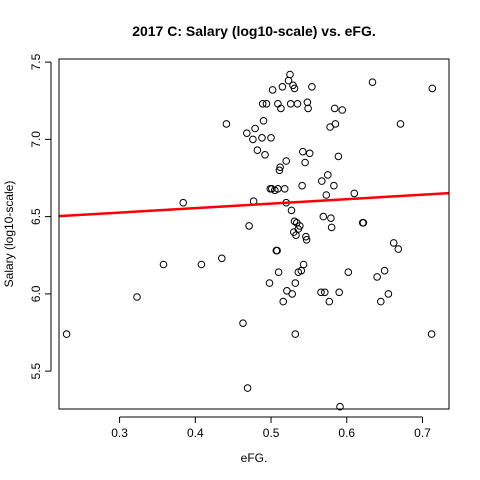 The width and height of the screenshot is (480, 480). I want to click on y-tick-label: 7.0, so click(36, 139).